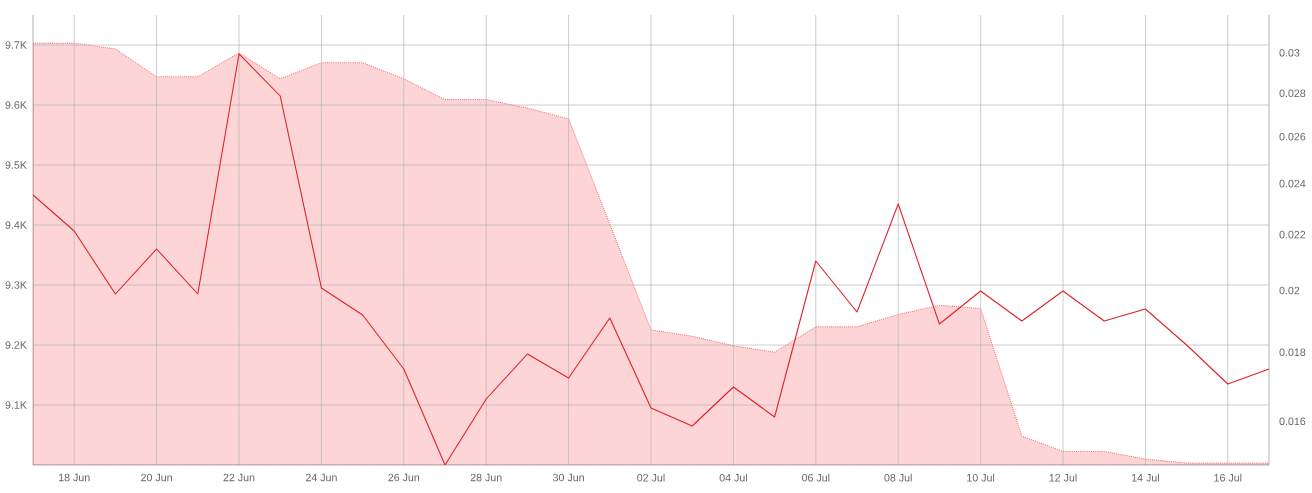 This screenshot has height=493, width=1312. I want to click on y2-tick-label: 0.03, so click(1289, 53).